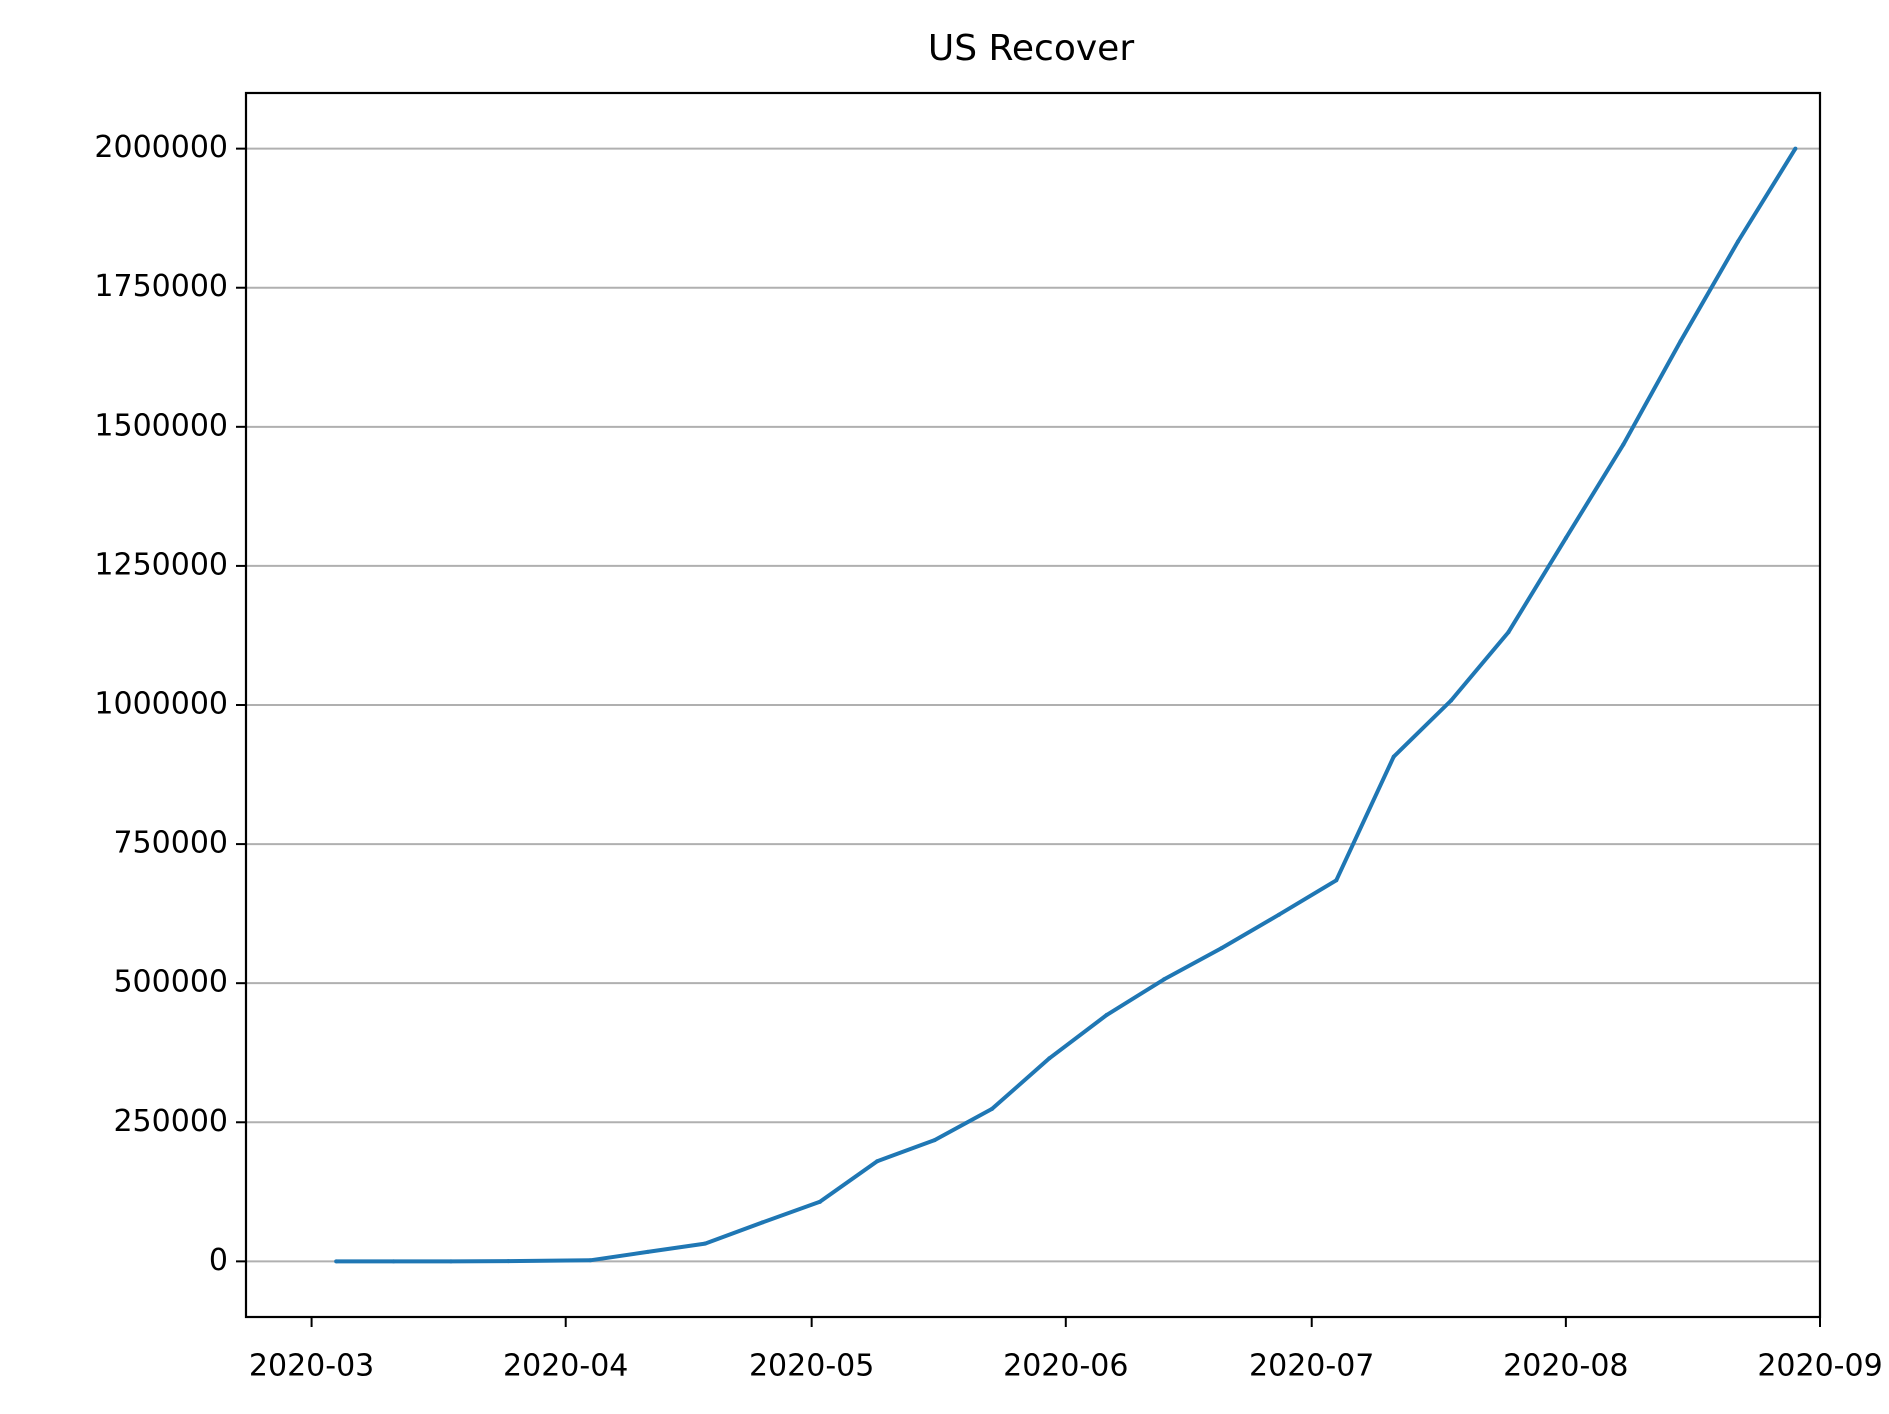 Image resolution: width=1889 pixels, height=1414 pixels. What do you see at coordinates (170, 843) in the screenshot?
I see `y-tick-label: 750000` at bounding box center [170, 843].